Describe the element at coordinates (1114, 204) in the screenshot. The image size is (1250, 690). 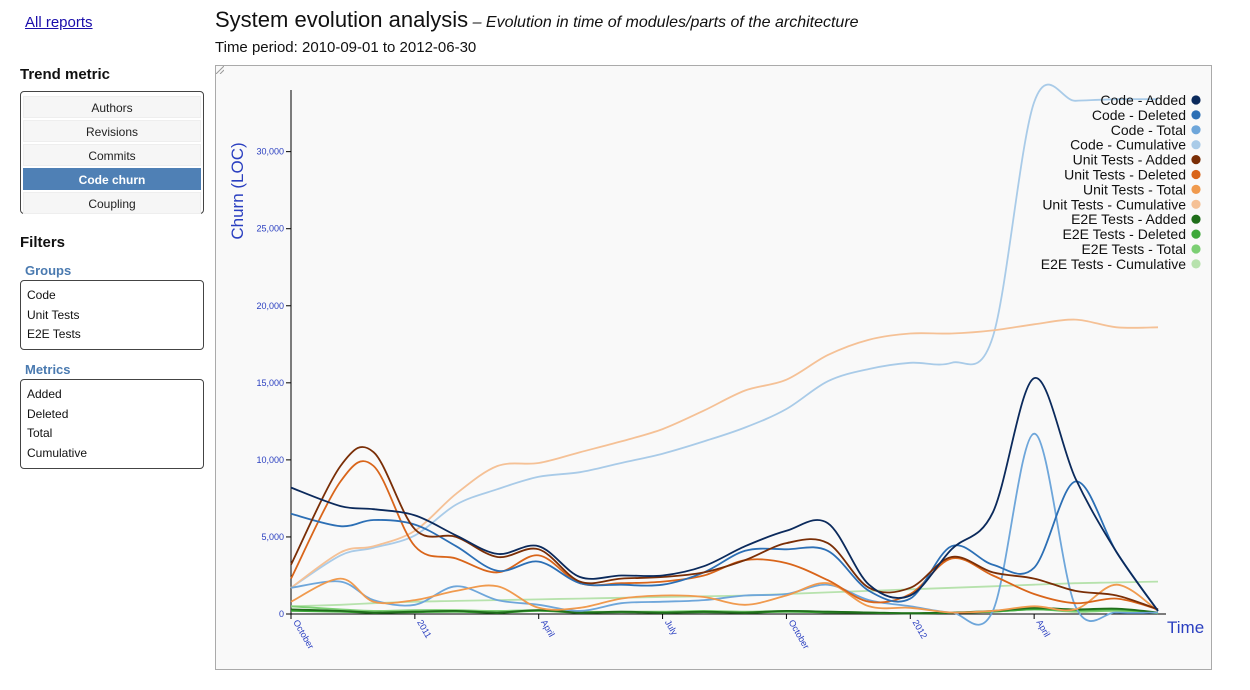
I see `legend-label: Unit Tests - Cumulative` at that location.